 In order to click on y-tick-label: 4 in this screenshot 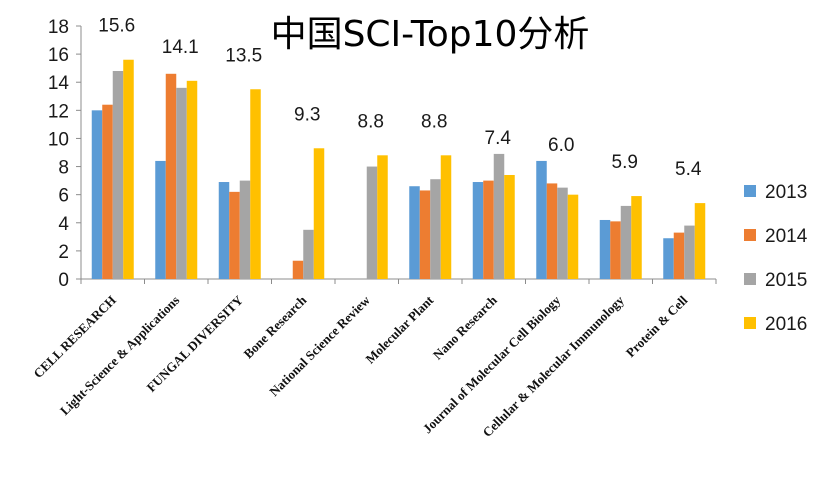, I will do `click(63, 224)`.